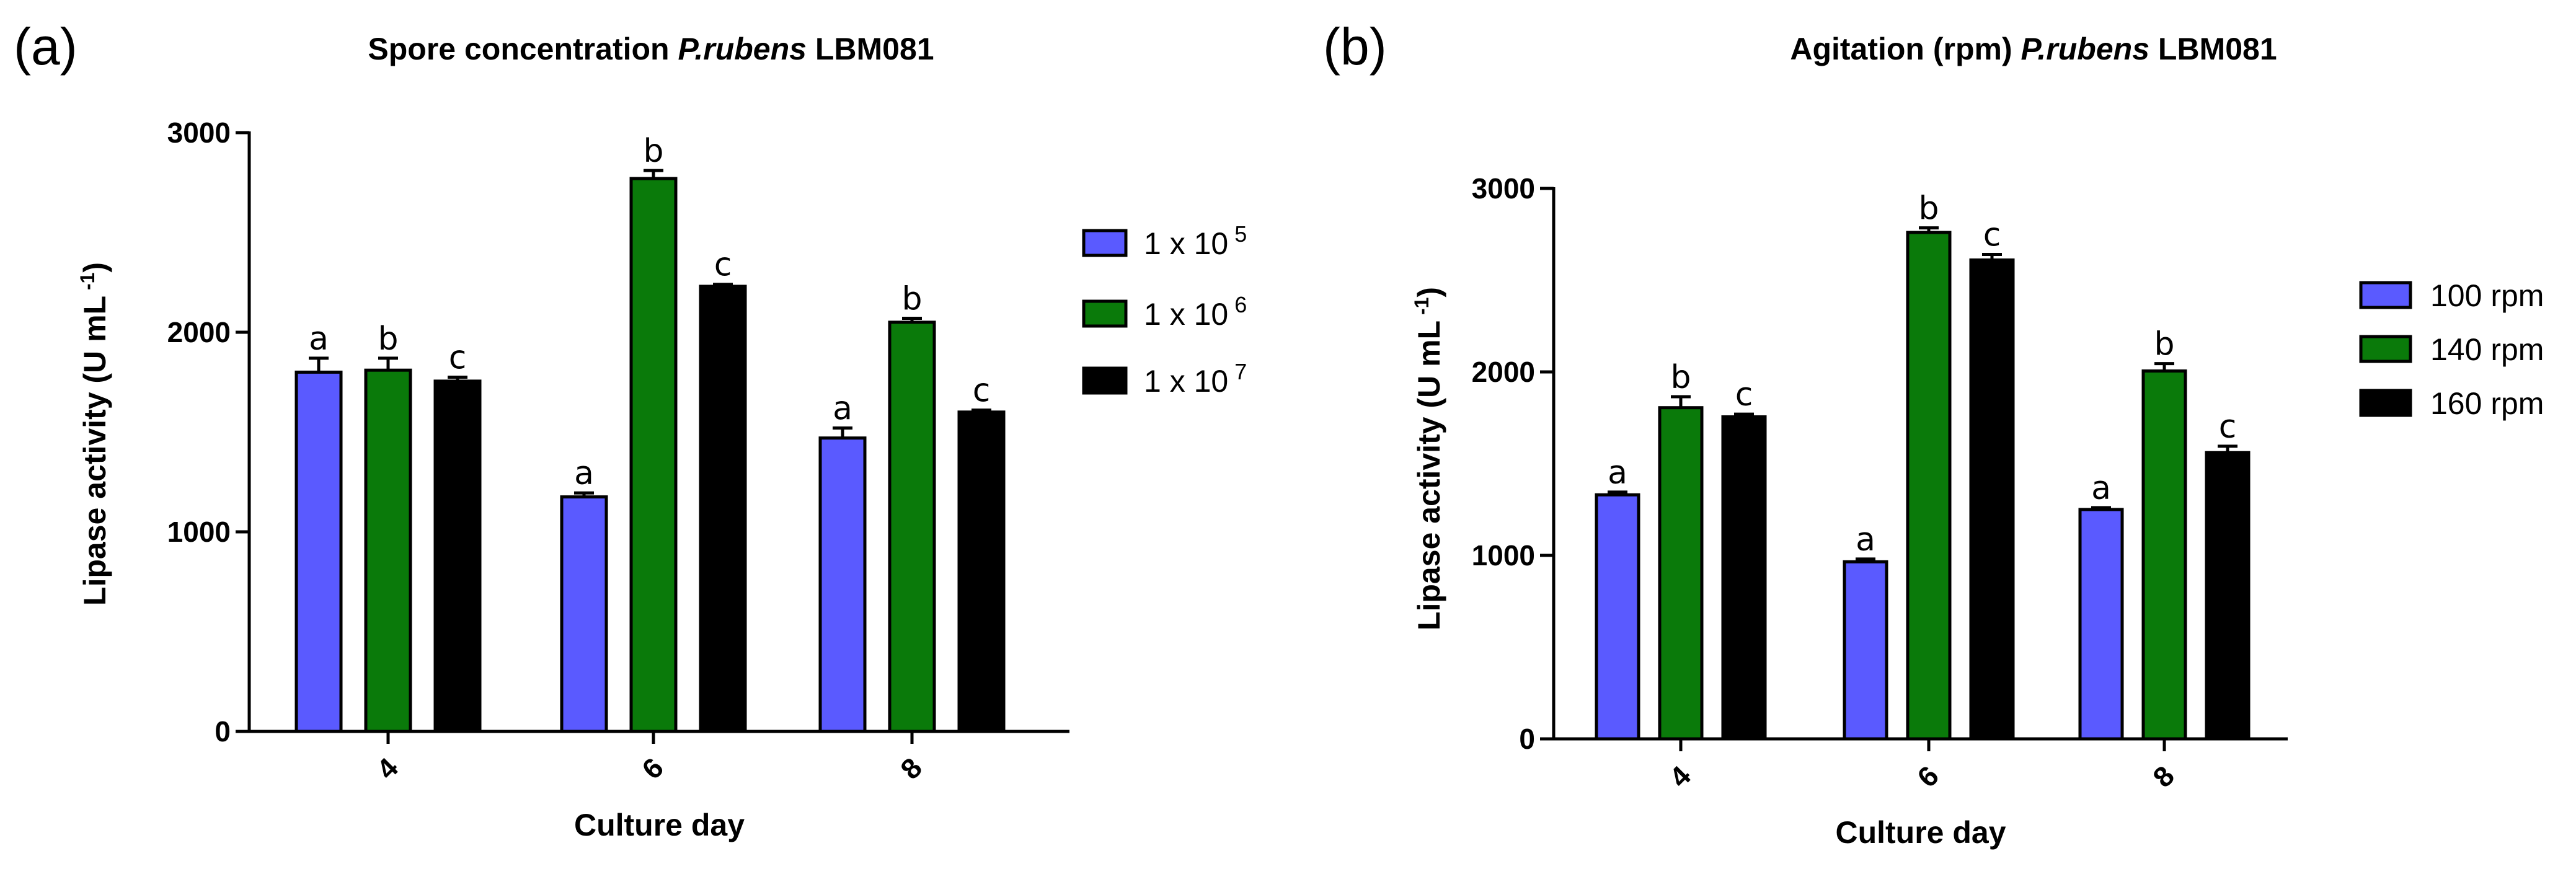 The width and height of the screenshot is (2576, 874). I want to click on panel-label: (a), so click(46, 46).